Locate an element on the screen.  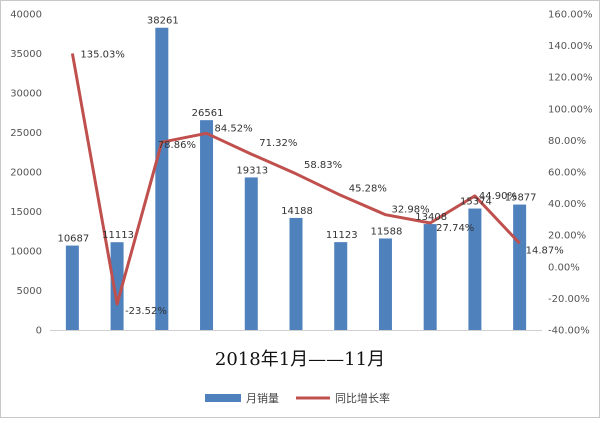
left-tick-label: 10000 is located at coordinates (26, 252).